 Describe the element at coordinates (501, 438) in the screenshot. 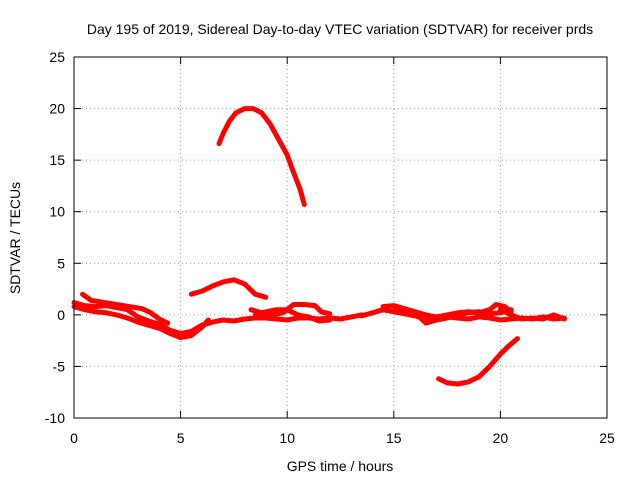

I see `x-tick-label: 20` at that location.